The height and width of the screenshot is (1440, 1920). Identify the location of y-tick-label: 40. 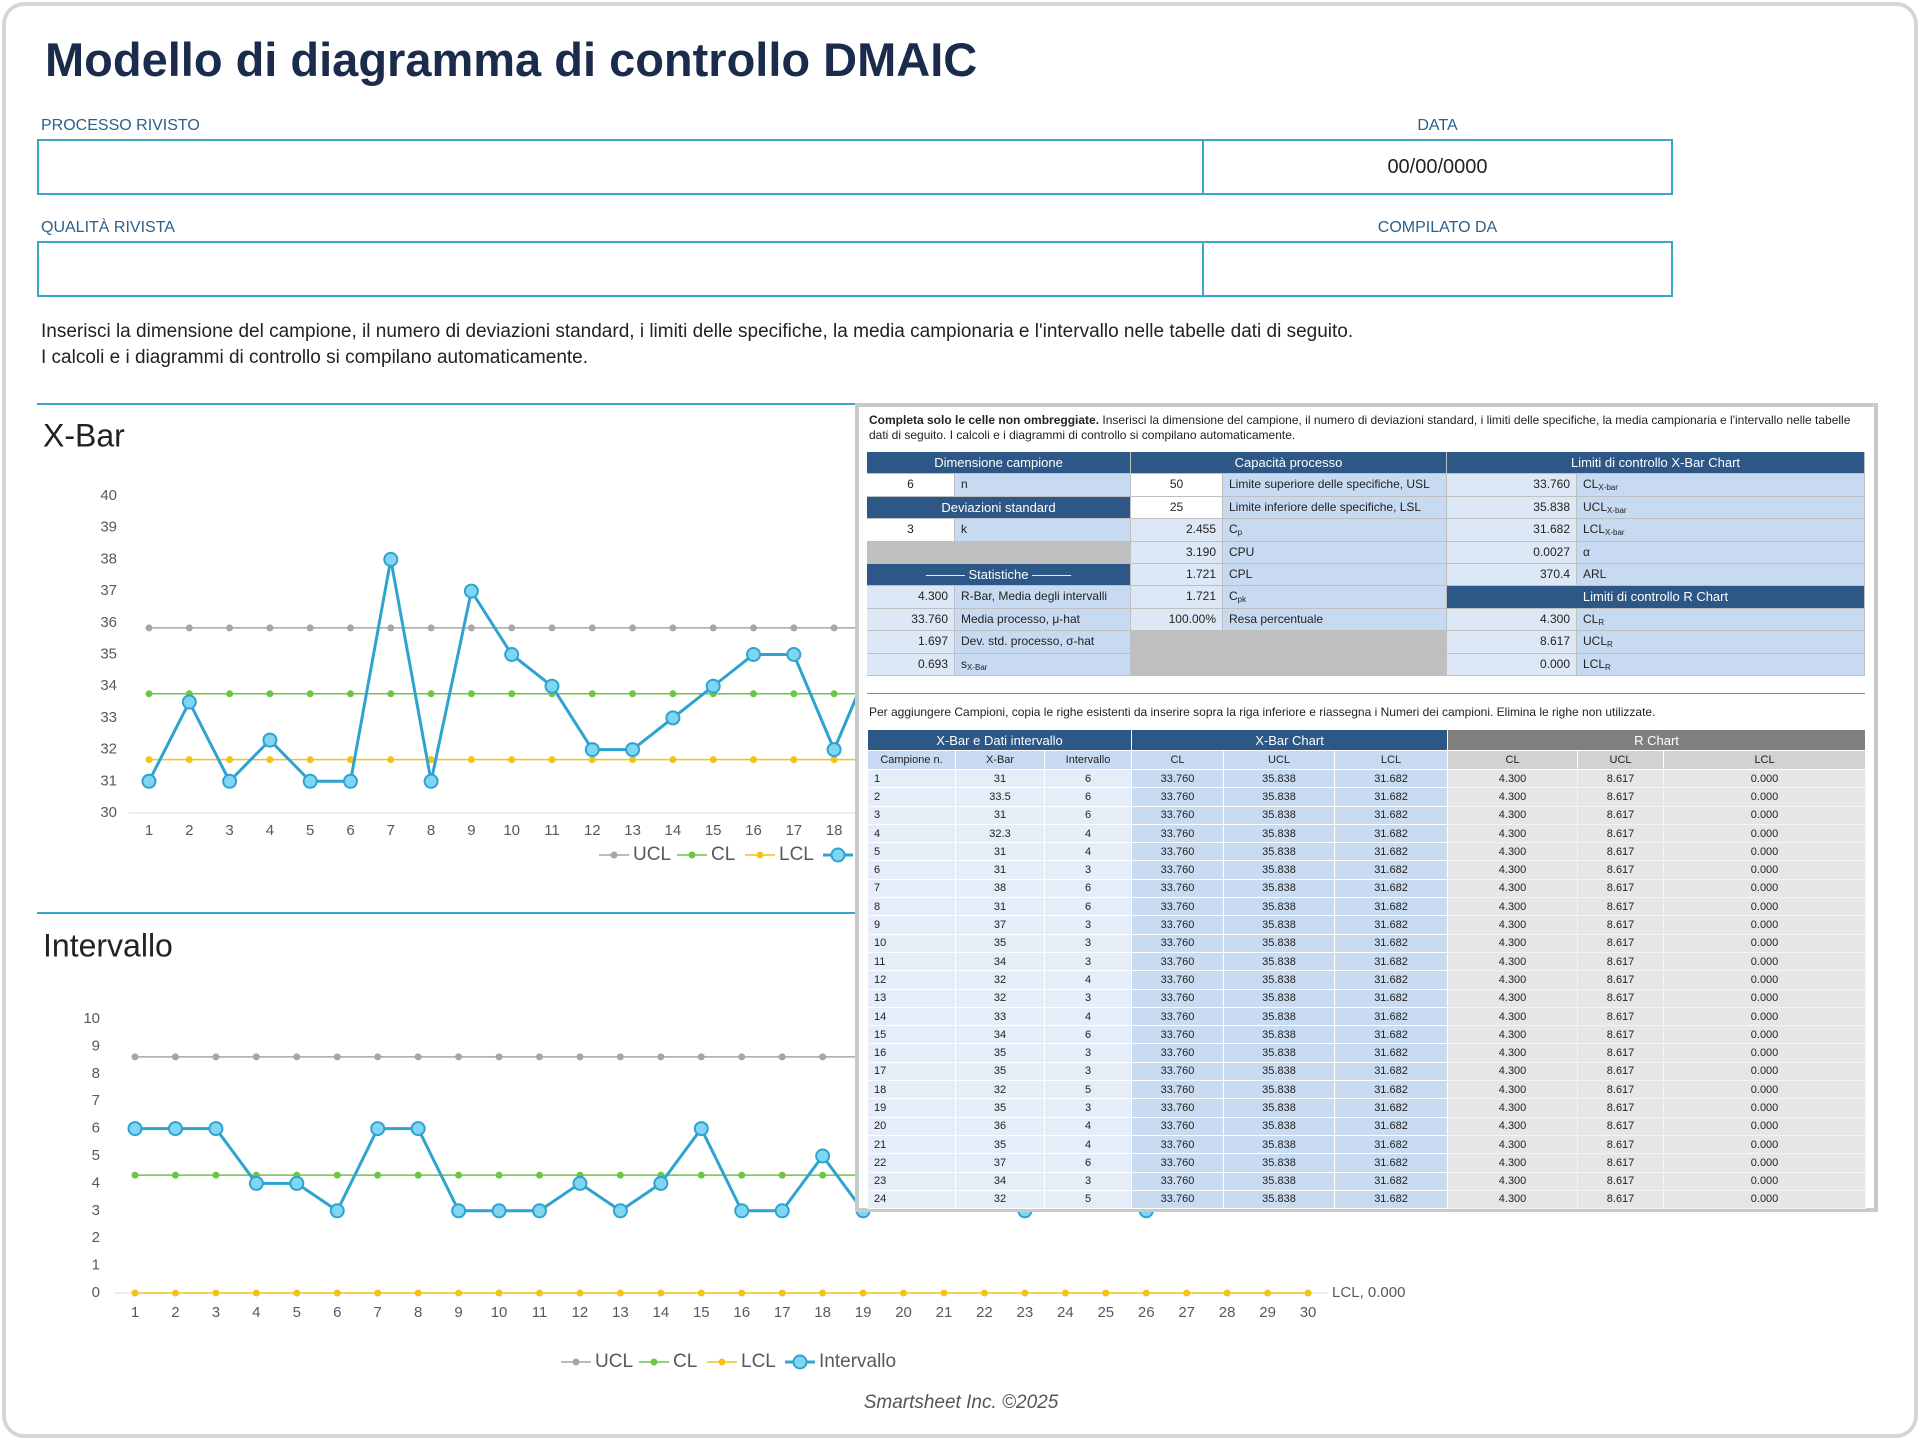
(108, 495).